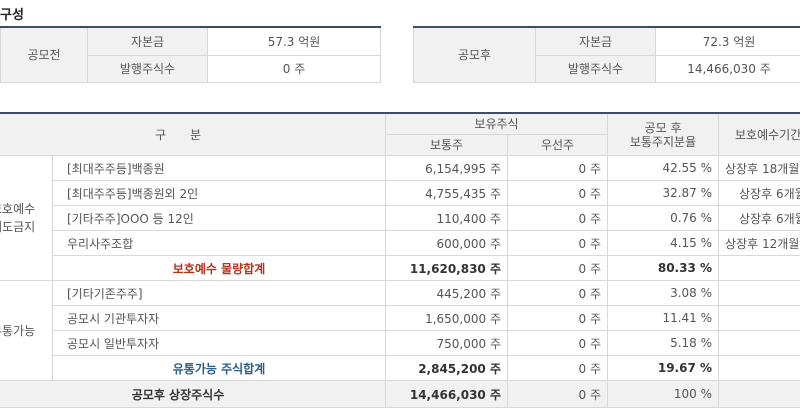  I want to click on subtotal-name: 보호예수 물량합계, so click(219, 268).